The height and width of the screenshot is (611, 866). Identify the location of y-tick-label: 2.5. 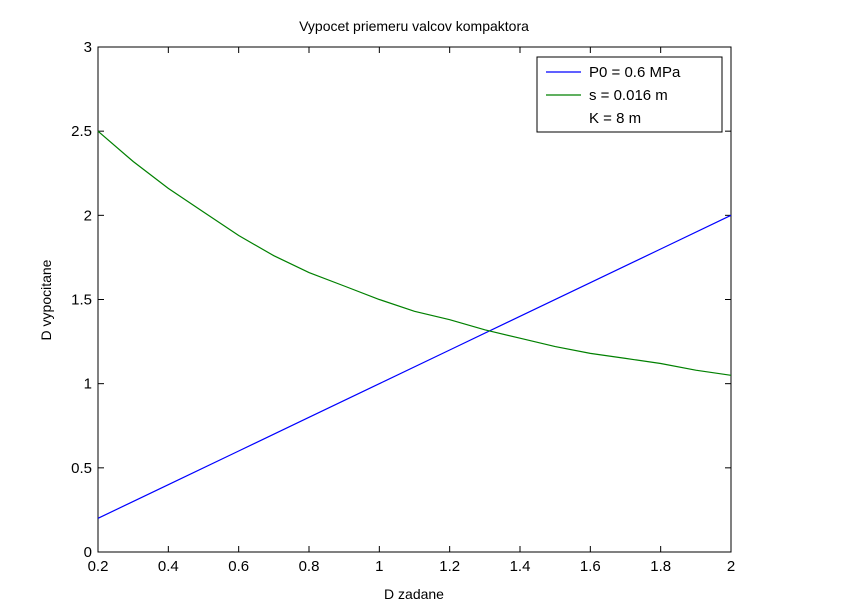
(81, 131).